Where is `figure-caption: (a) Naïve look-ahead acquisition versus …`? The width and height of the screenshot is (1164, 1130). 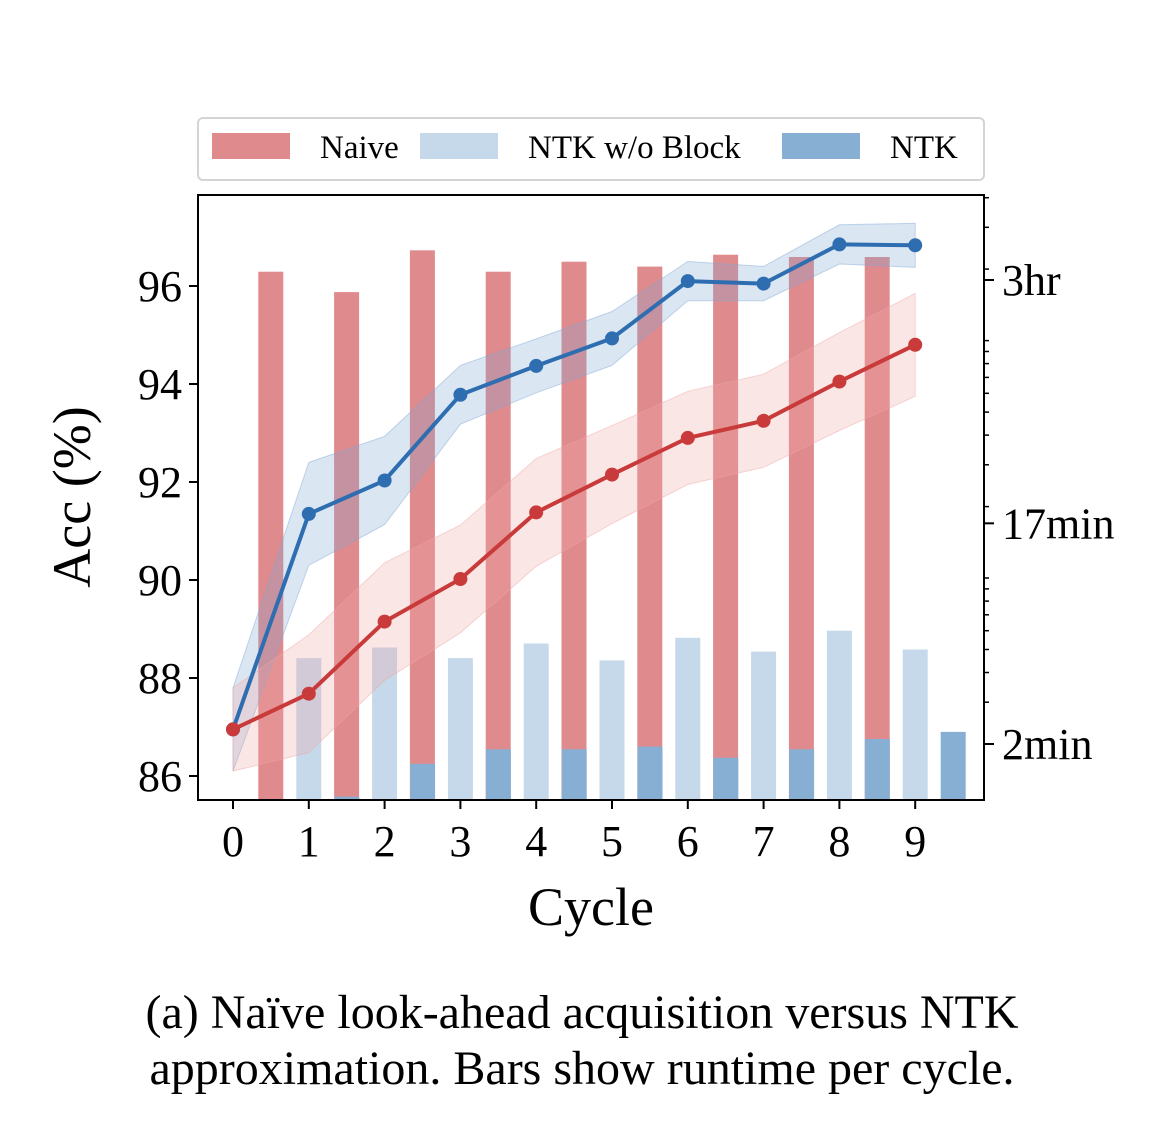 figure-caption: (a) Naïve look-ahead acquisition versus … is located at coordinates (582, 1041).